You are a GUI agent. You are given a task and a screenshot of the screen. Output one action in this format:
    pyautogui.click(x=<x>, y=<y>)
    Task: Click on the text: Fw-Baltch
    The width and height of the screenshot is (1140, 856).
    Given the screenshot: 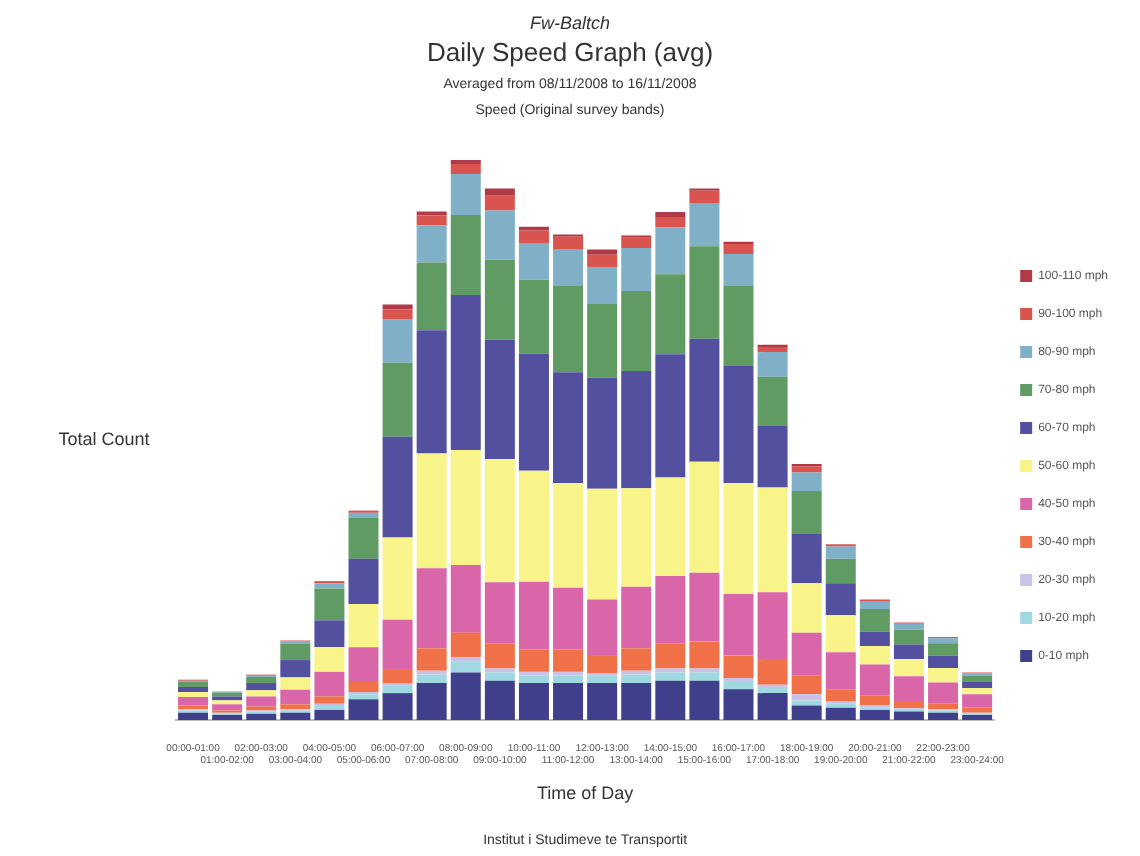 What is the action you would take?
    pyautogui.click(x=570, y=23)
    